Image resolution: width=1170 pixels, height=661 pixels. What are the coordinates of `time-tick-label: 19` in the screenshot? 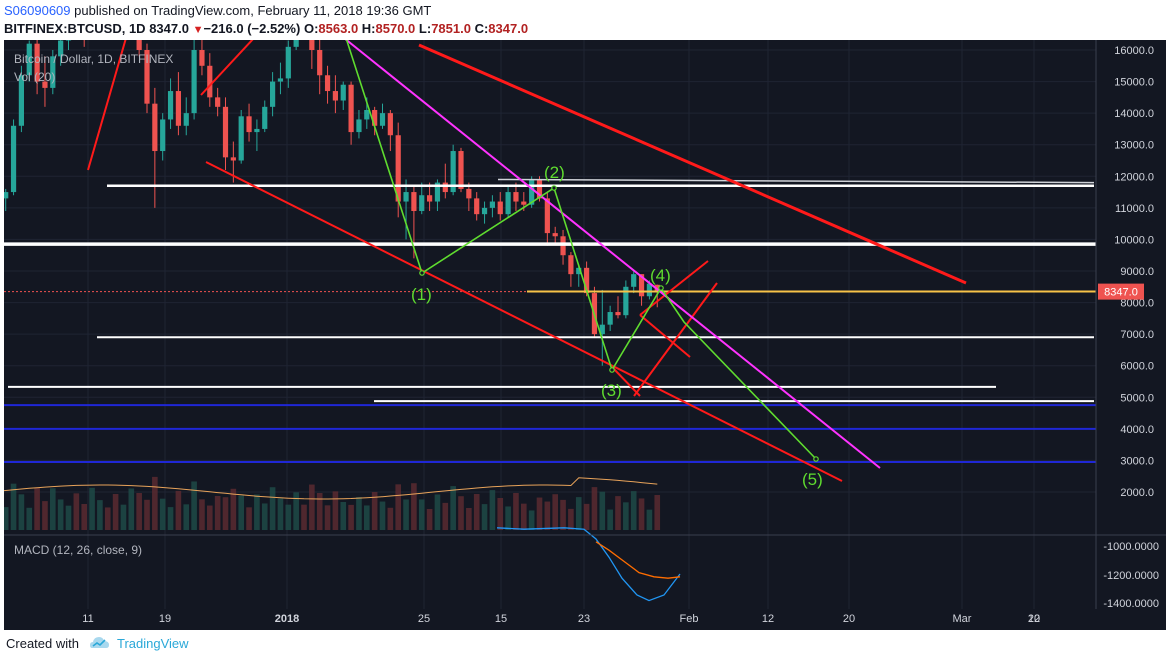 It's located at (165, 619).